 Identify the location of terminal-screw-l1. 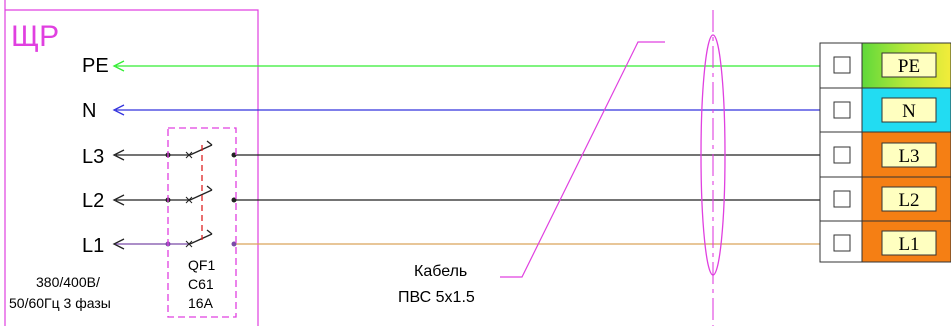
(842, 243).